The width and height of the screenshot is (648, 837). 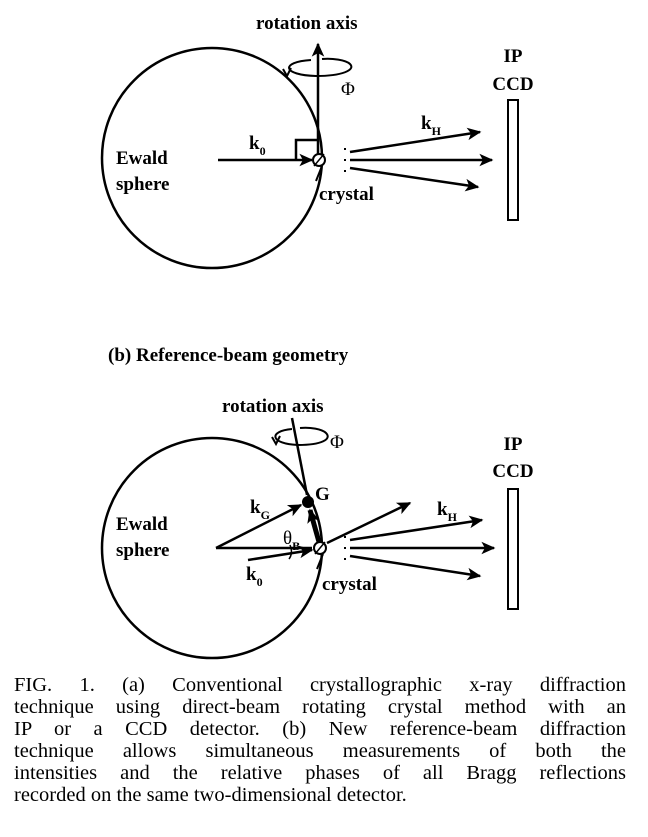 I want to click on panel-b-kh-label: kH, so click(x=447, y=511).